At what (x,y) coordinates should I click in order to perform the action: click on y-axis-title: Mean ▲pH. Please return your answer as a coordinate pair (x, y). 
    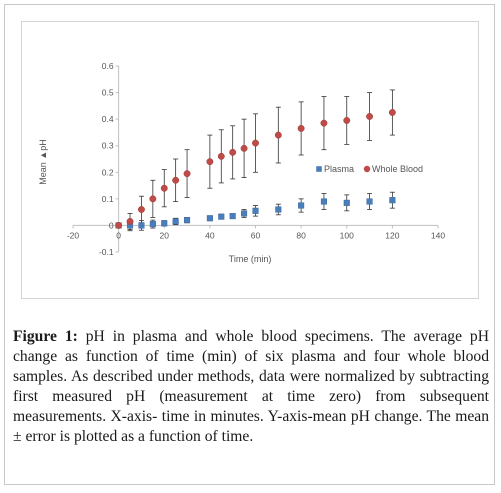
    Looking at the image, I should click on (43, 161).